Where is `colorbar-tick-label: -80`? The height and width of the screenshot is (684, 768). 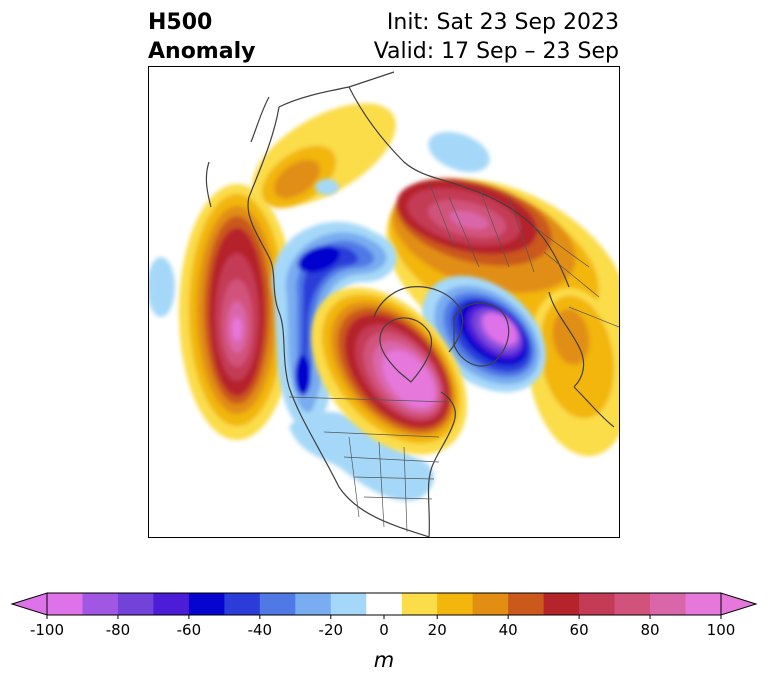 colorbar-tick-label: -80 is located at coordinates (118, 630).